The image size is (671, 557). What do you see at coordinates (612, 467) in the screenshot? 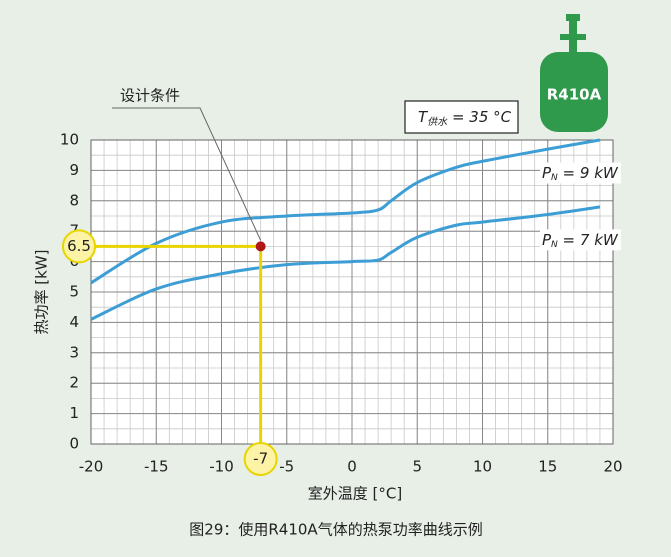
I see `x-tick-label: 20` at bounding box center [612, 467].